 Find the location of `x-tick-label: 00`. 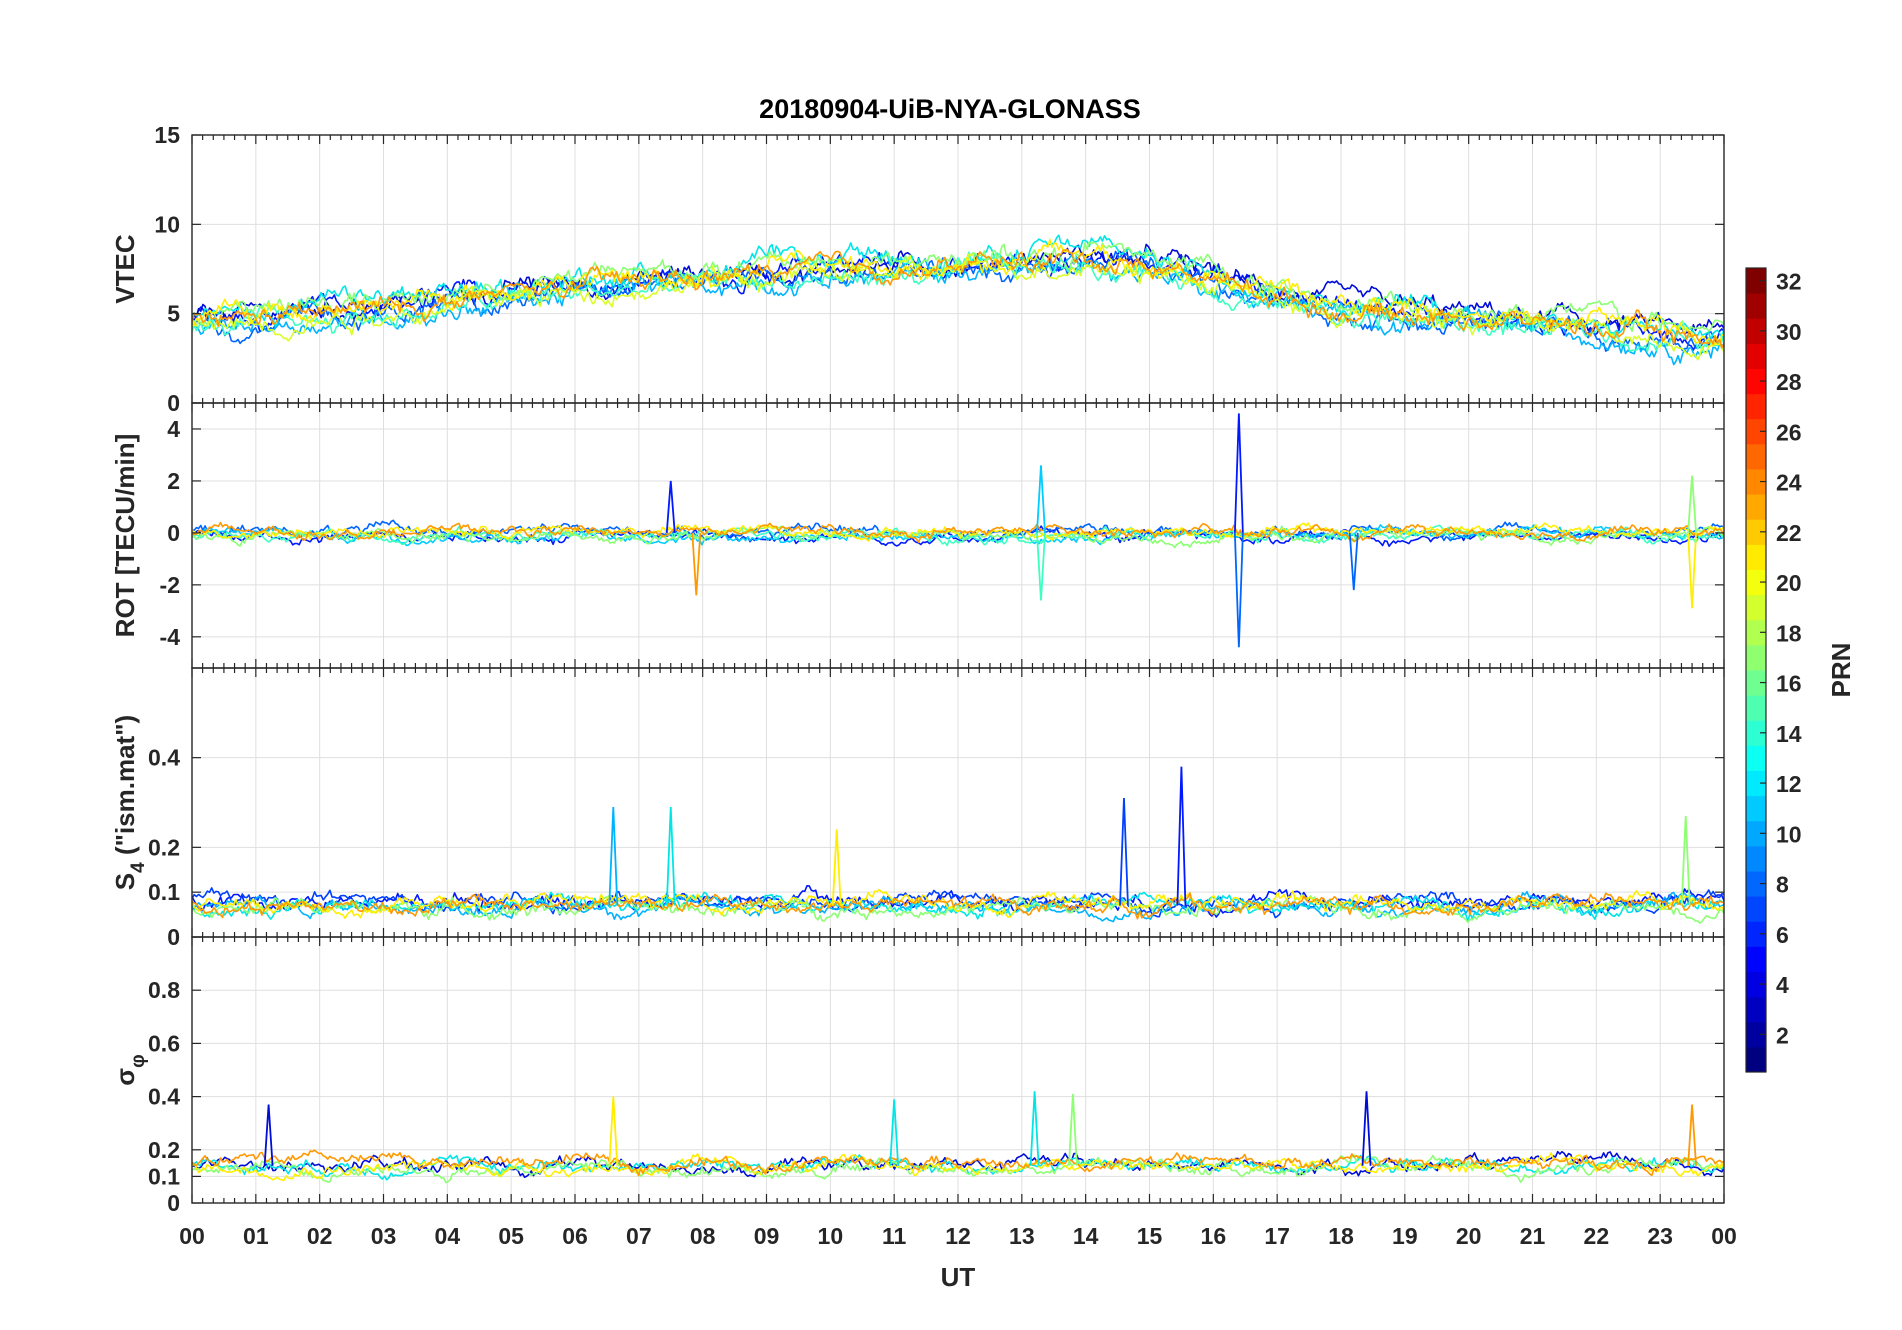

x-tick-label: 00 is located at coordinates (192, 1236).